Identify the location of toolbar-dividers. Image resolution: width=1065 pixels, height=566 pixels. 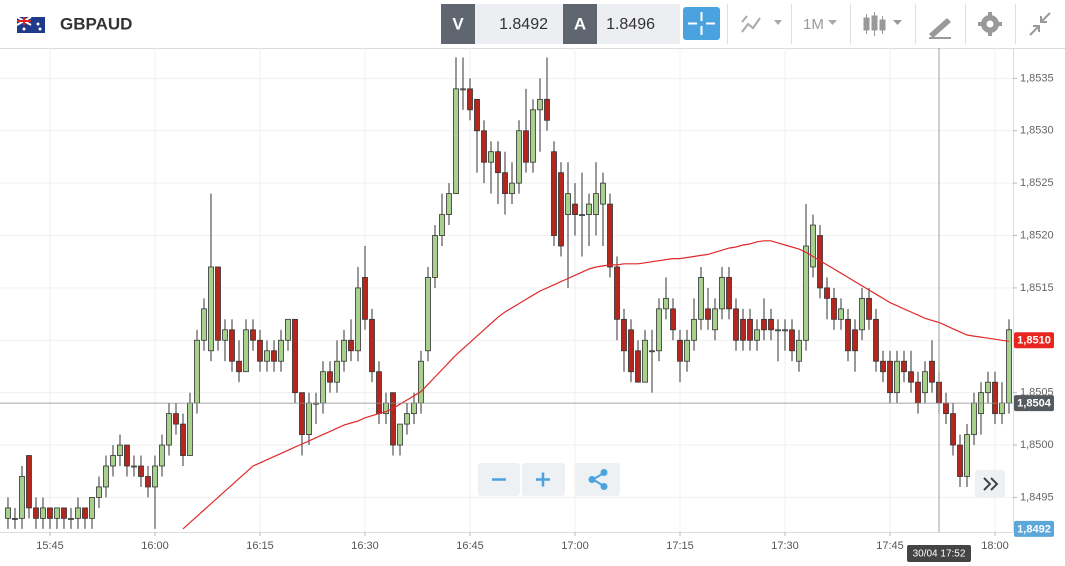
(871, 24).